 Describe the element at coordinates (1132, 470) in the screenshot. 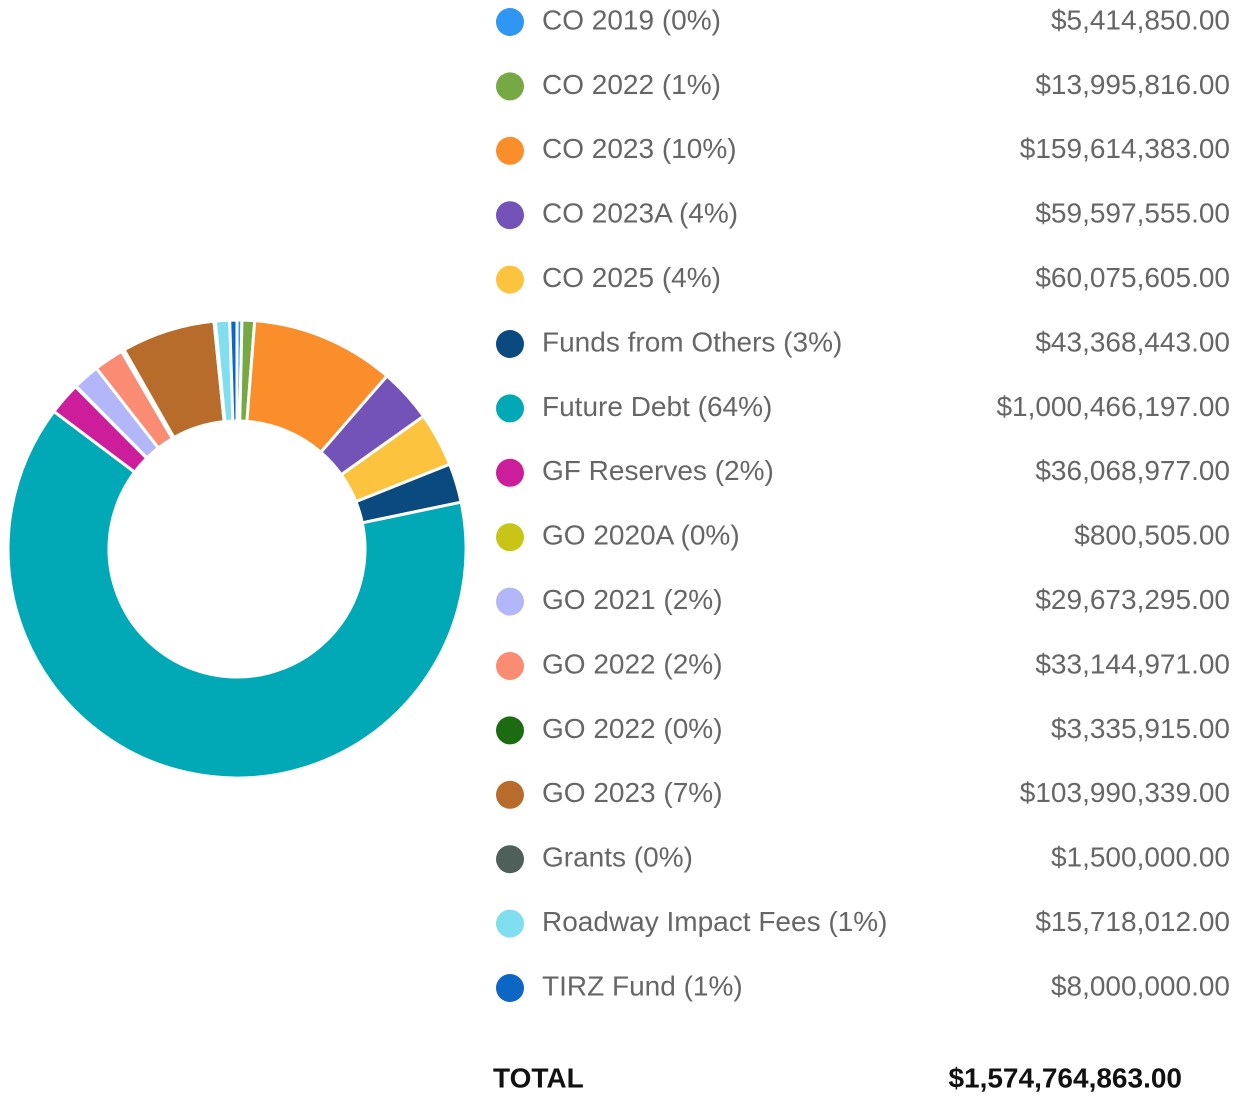

I see `legend-value: $36,068,977.00` at that location.